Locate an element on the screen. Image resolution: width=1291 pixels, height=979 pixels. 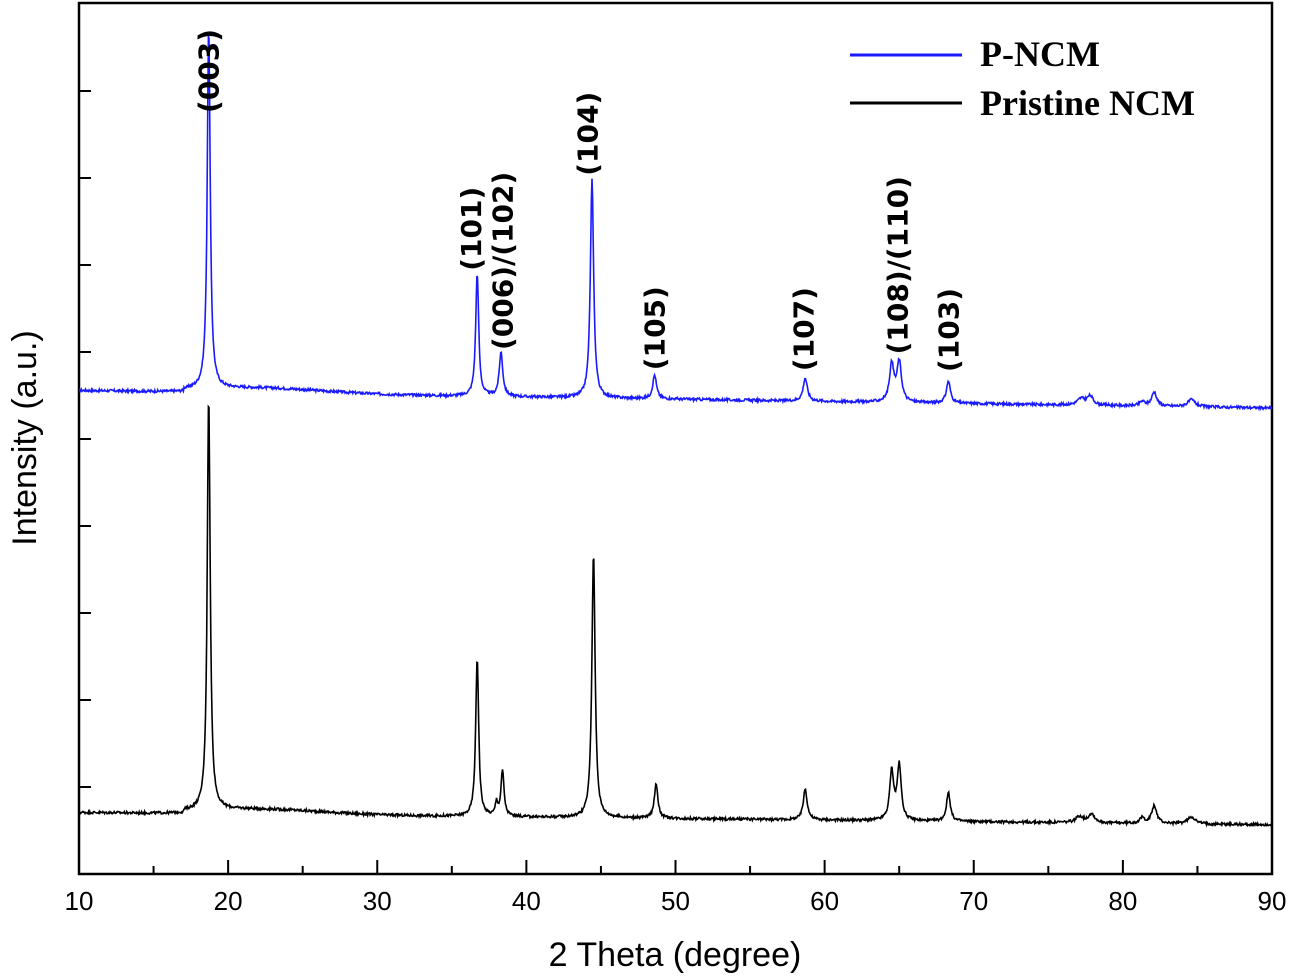
x-tick-label: 50 is located at coordinates (675, 901).